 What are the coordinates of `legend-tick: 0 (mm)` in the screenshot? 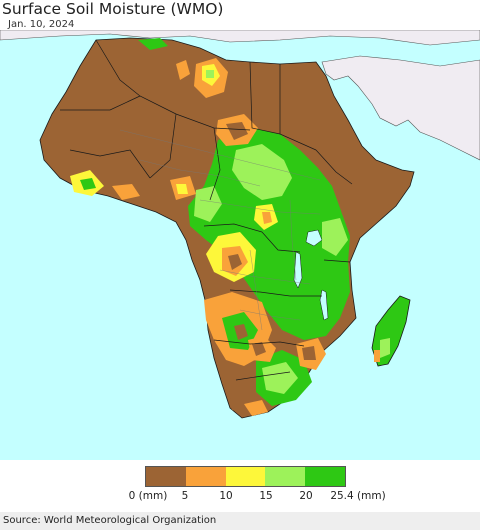 It's located at (148, 496).